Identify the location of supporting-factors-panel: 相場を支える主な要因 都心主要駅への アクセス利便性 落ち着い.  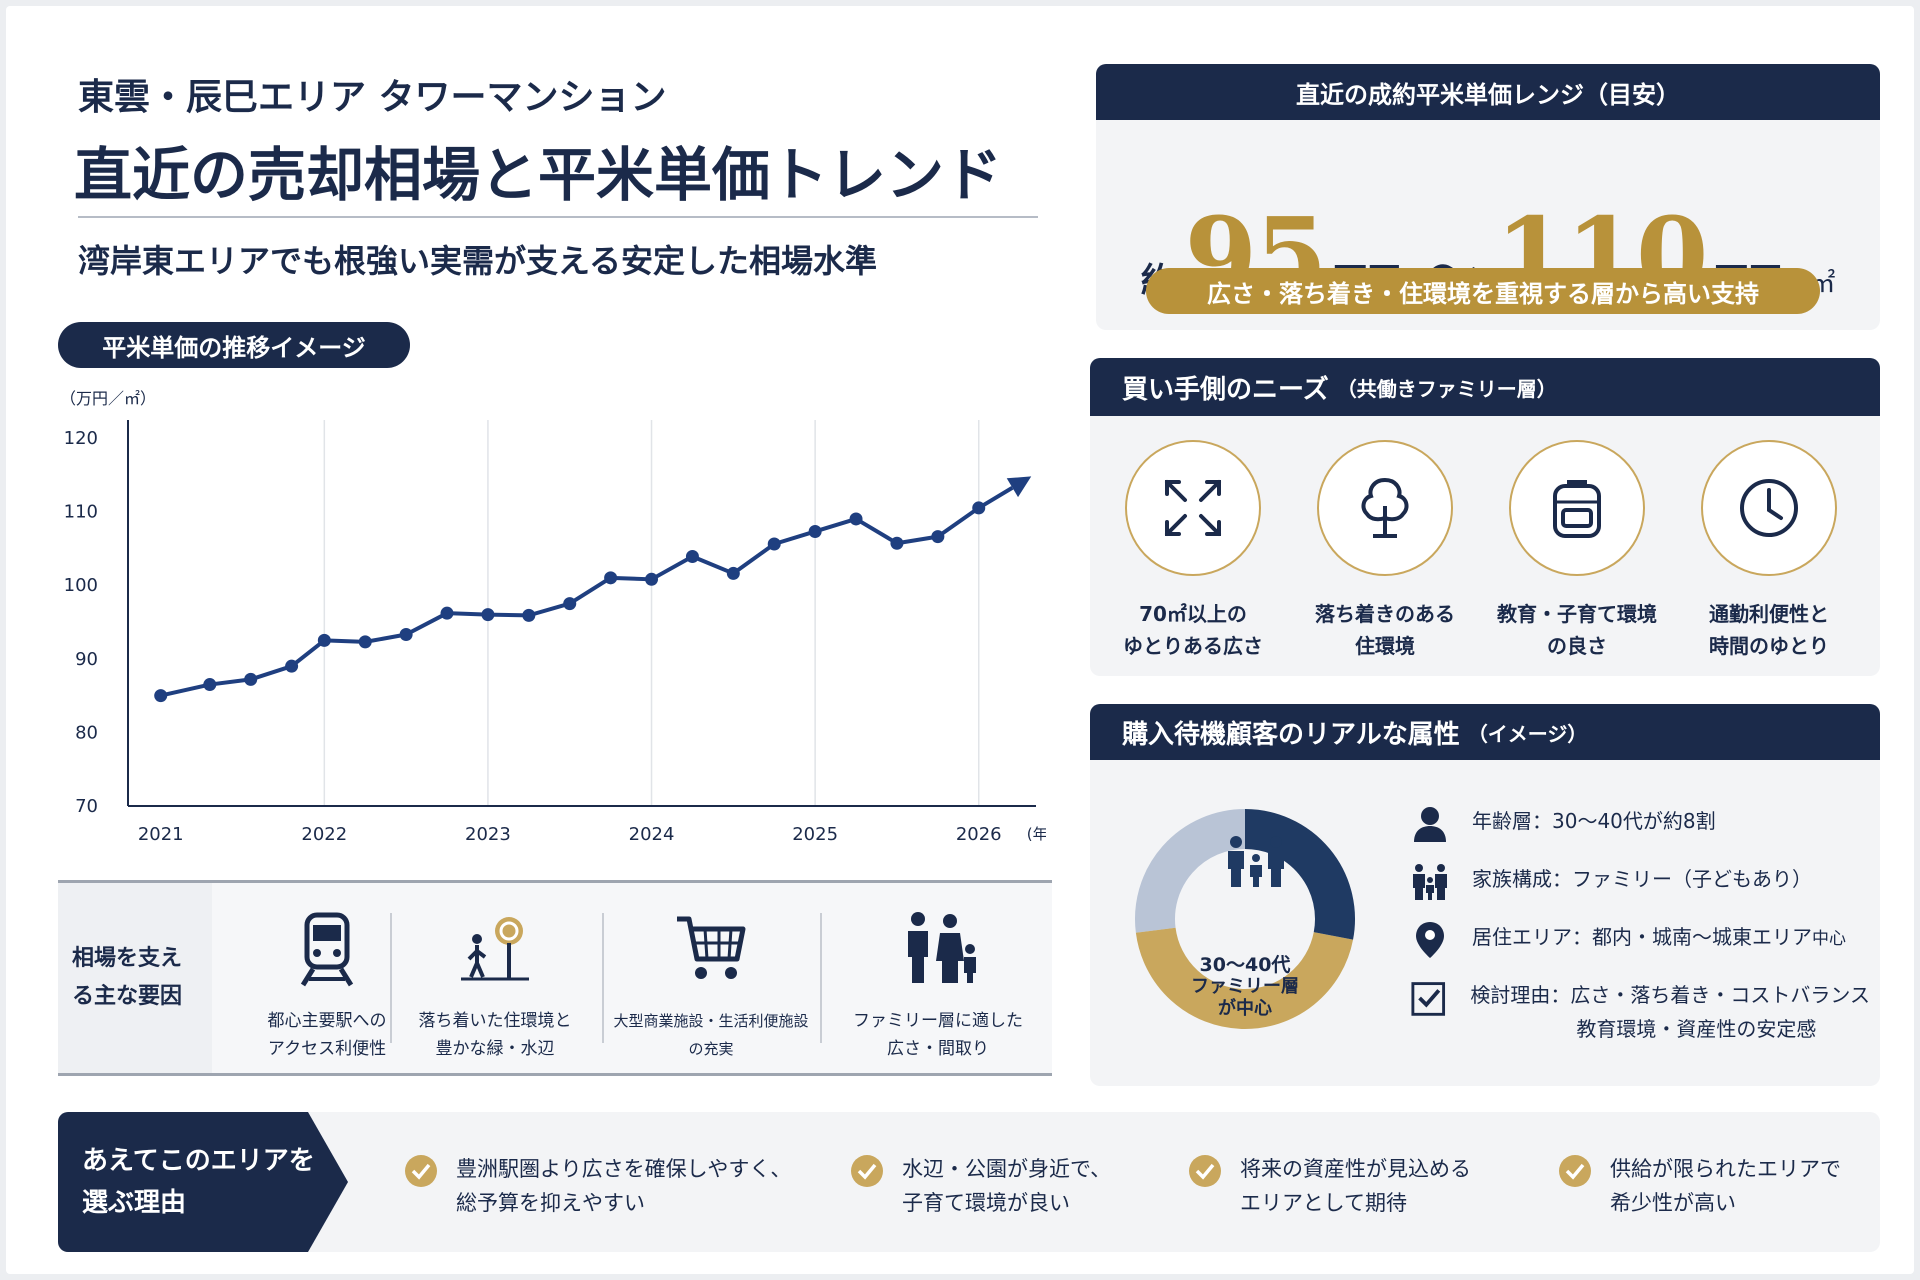
(555, 978).